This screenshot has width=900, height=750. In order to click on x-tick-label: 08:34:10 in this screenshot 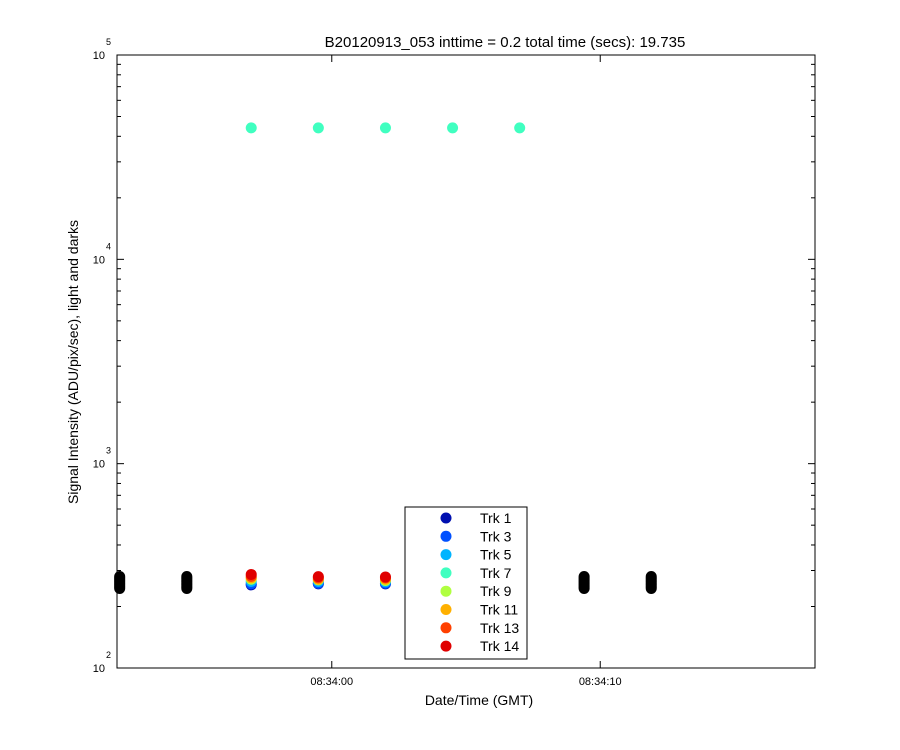, I will do `click(600, 682)`.